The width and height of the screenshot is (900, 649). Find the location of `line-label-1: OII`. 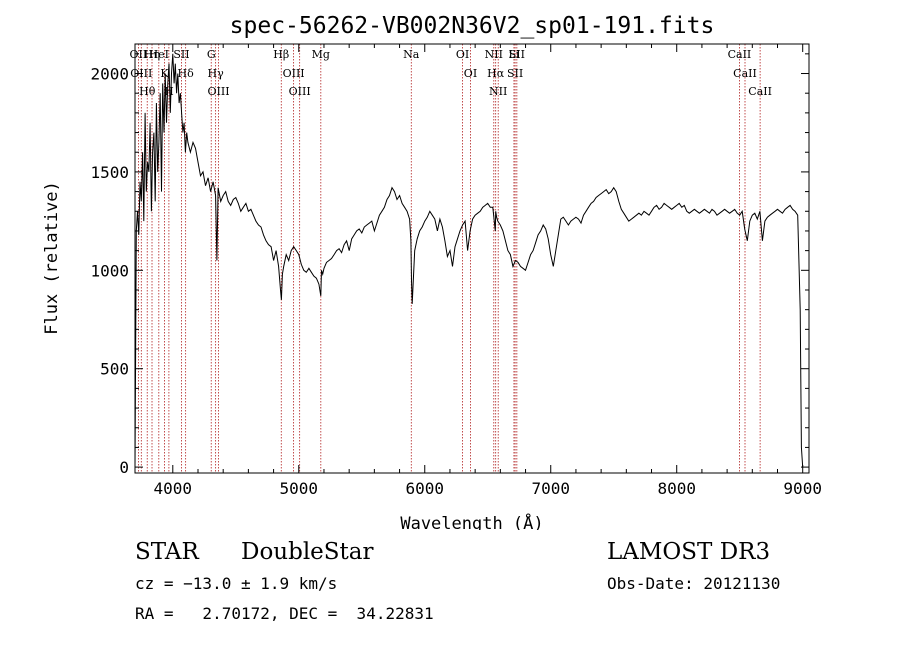

line-label-1: OII is located at coordinates (139, 54).